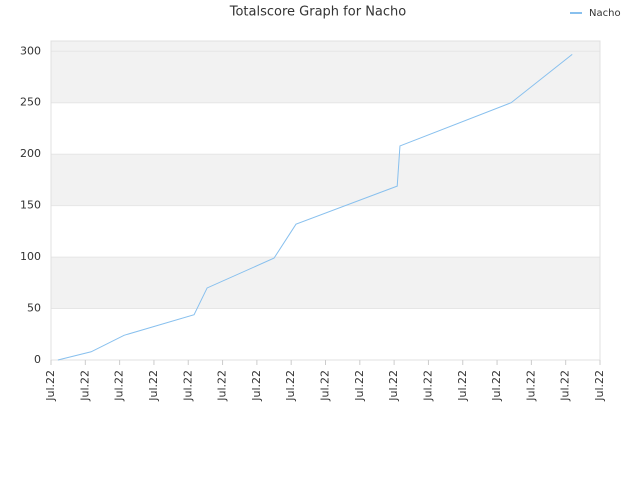 This screenshot has height=480, width=640. What do you see at coordinates (30, 205) in the screenshot?
I see `y-tick-label: 150` at bounding box center [30, 205].